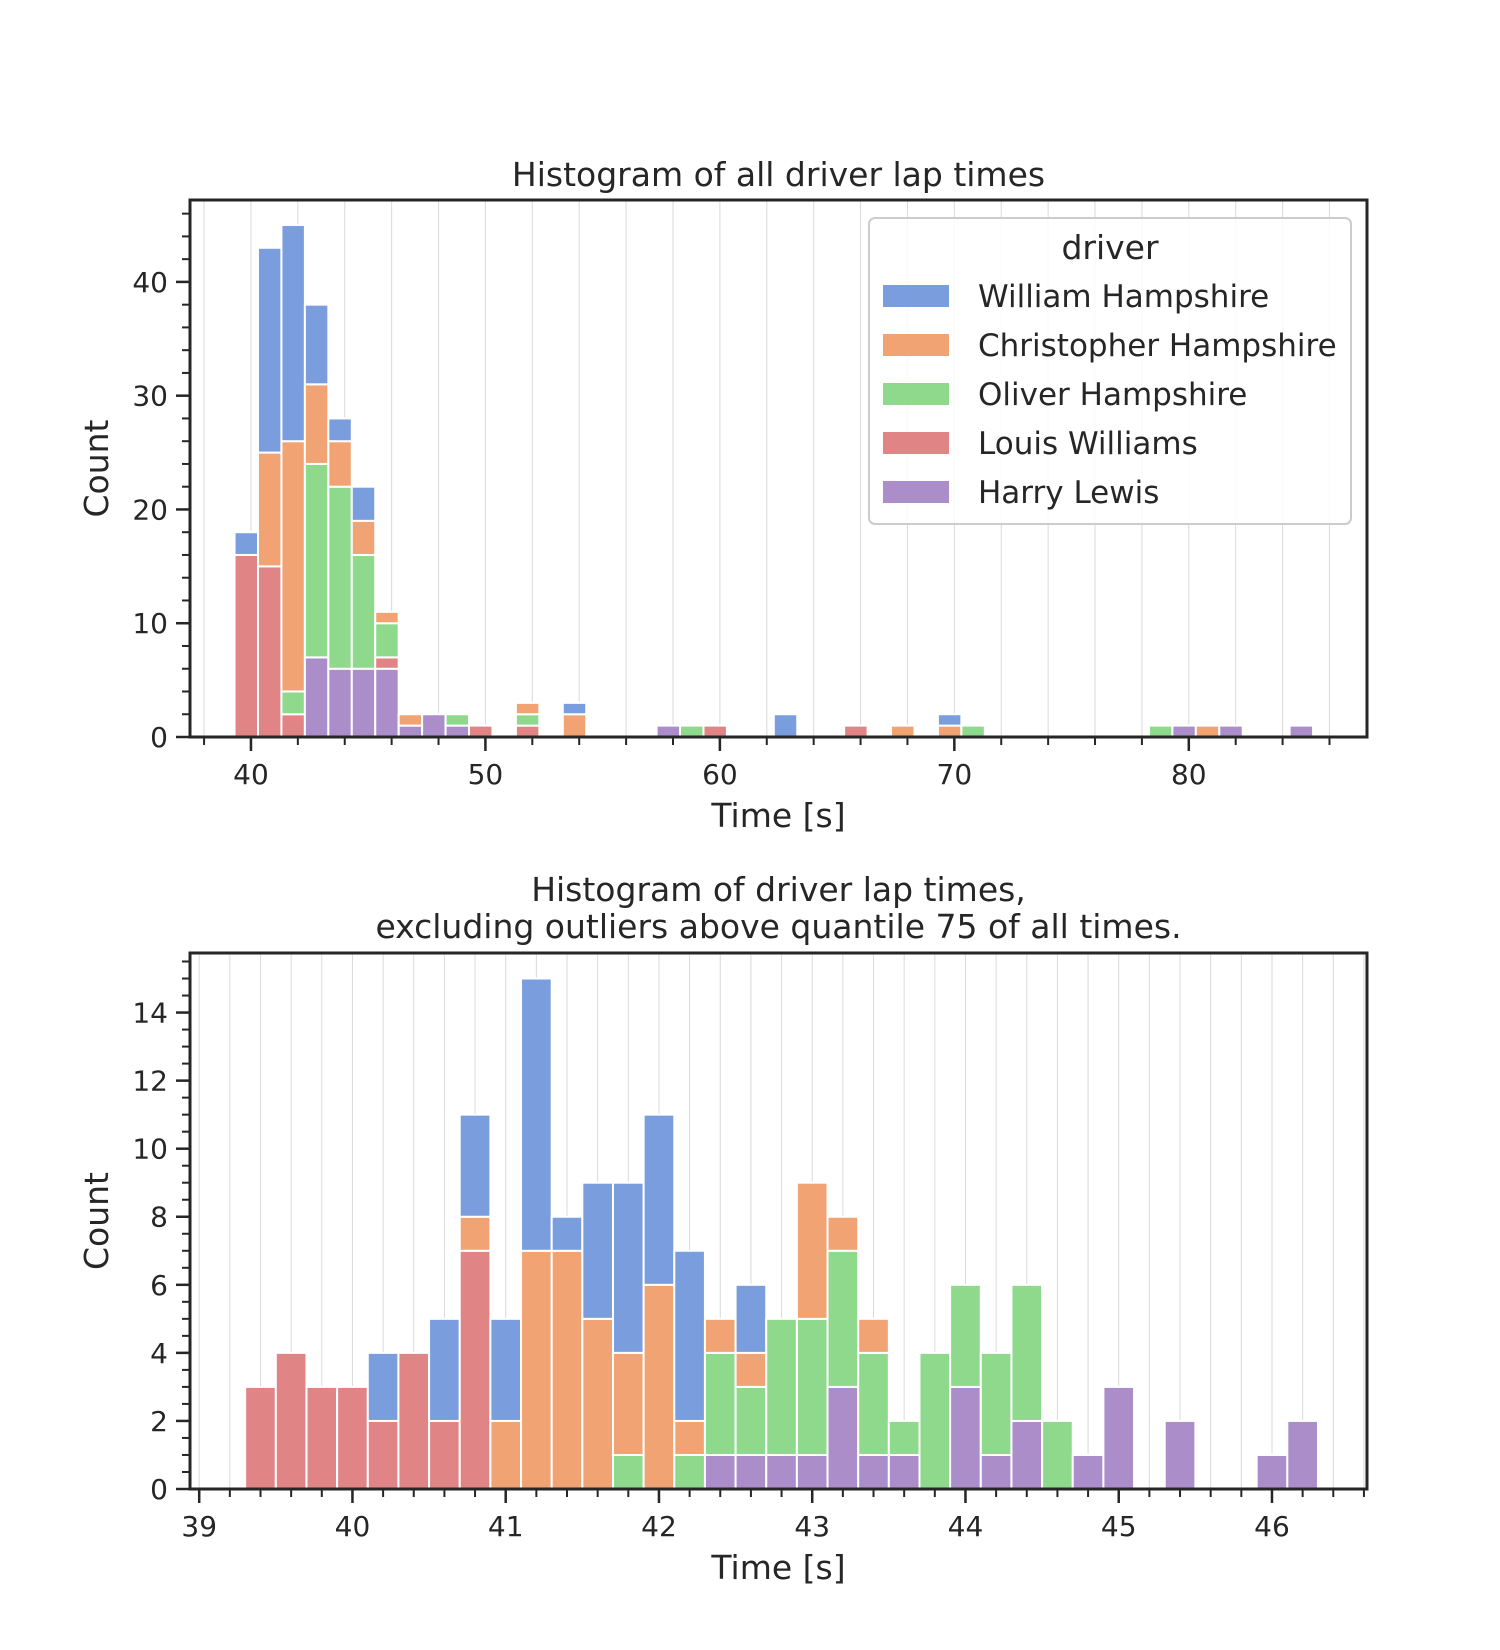 The width and height of the screenshot is (1500, 1650). What do you see at coordinates (1157, 346) in the screenshot?
I see `legend-entry-christopher-hampshire: Christopher Hampshire` at bounding box center [1157, 346].